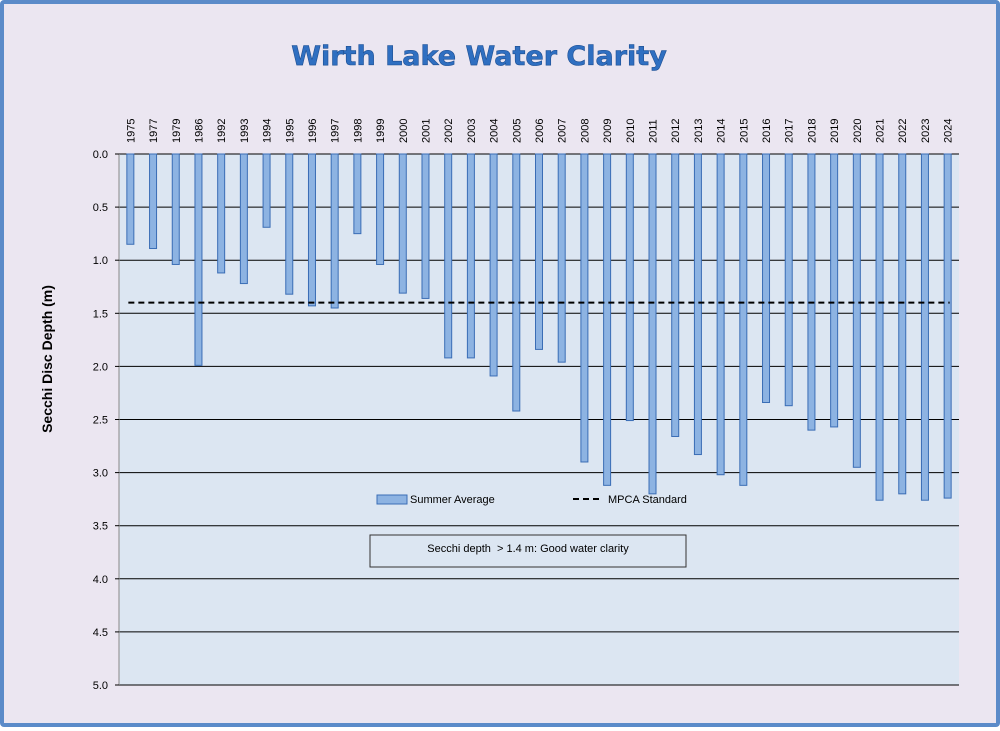 The image size is (1000, 731). What do you see at coordinates (336, 131) in the screenshot?
I see `x-tick-label-1997: 1997` at bounding box center [336, 131].